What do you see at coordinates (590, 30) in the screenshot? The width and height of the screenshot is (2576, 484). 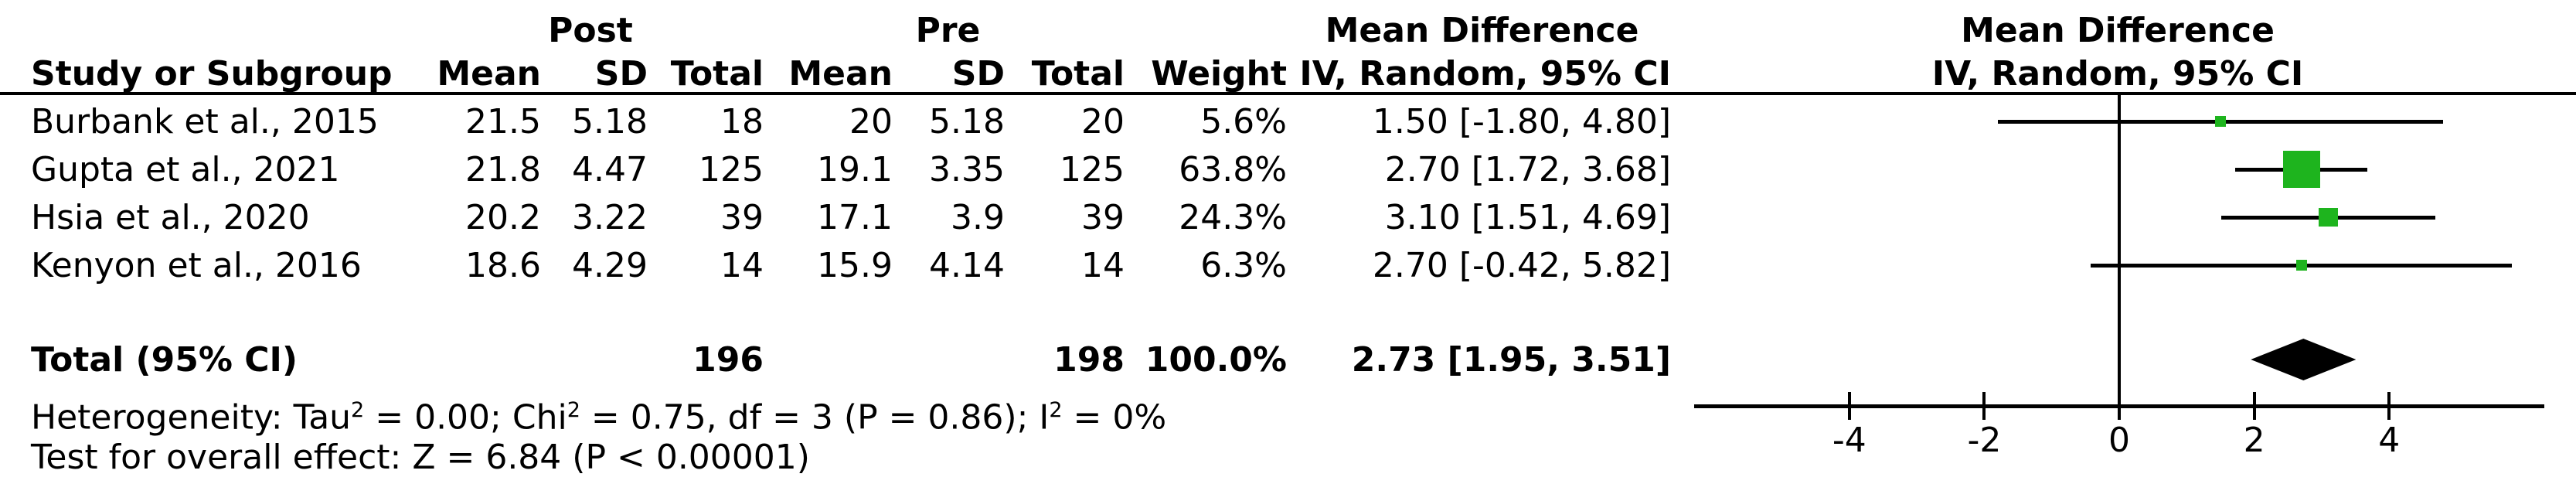 I see `post-group-header: Post` at bounding box center [590, 30].